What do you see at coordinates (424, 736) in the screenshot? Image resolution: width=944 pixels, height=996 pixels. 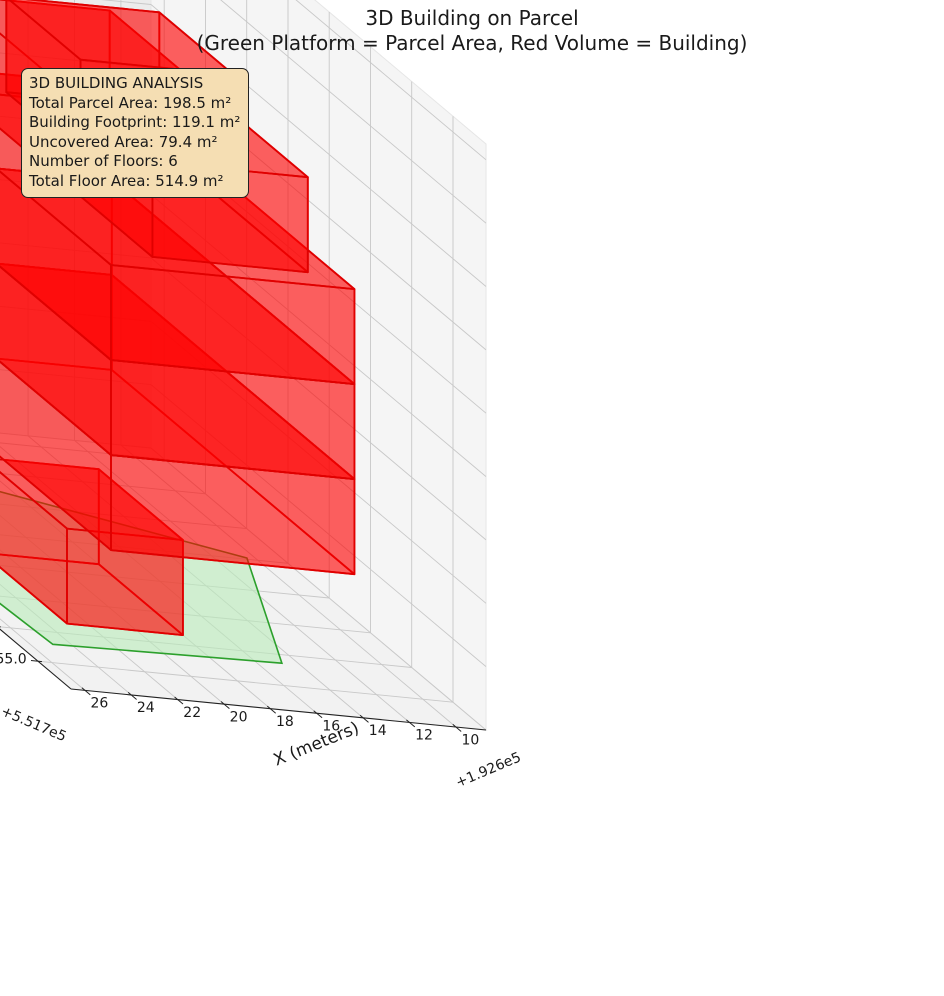 I see `x-tick-label: 12` at bounding box center [424, 736].